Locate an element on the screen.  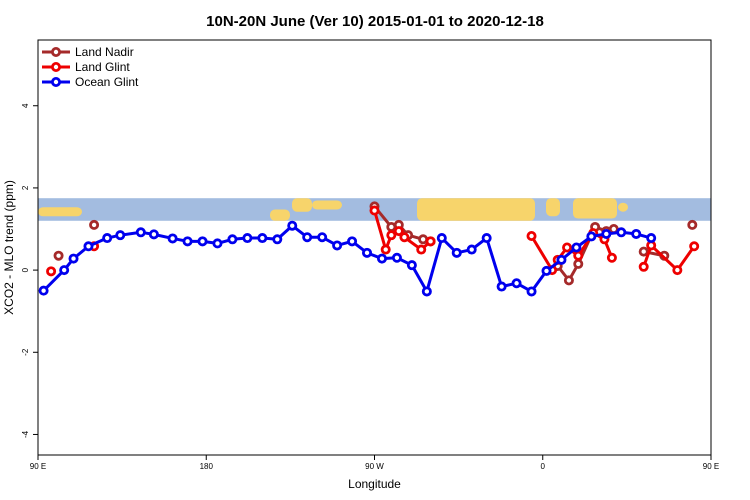
y-tick-label: 2 is located at coordinates (25, 187).